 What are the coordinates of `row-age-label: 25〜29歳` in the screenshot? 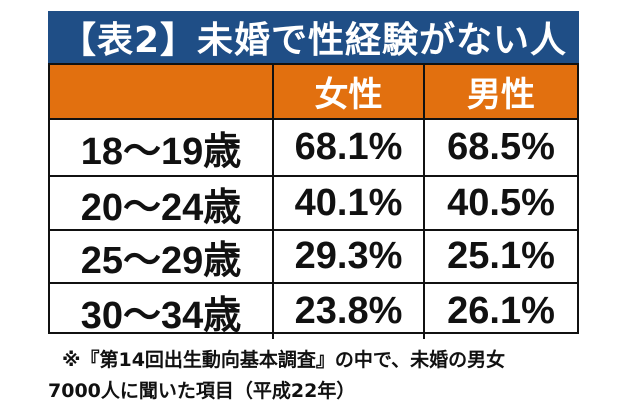 It's located at (162, 257).